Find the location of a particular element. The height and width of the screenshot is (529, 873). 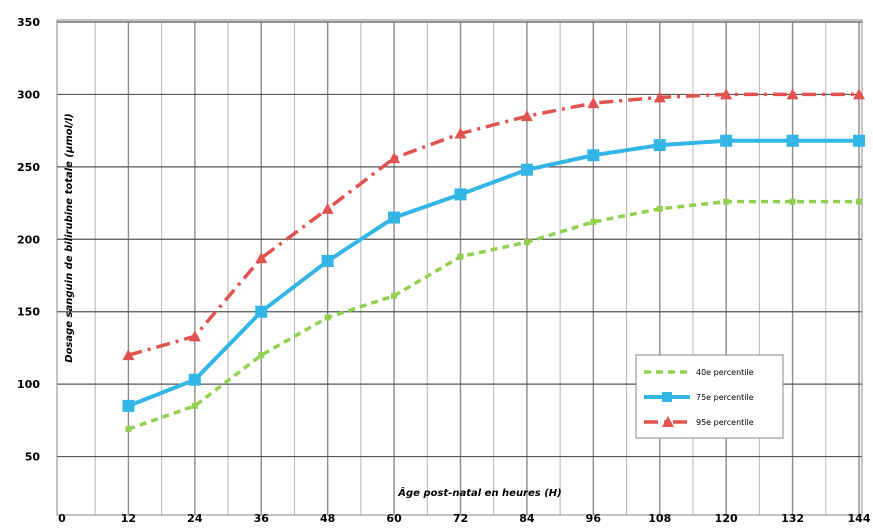

x-tick-label: 96 is located at coordinates (594, 518).